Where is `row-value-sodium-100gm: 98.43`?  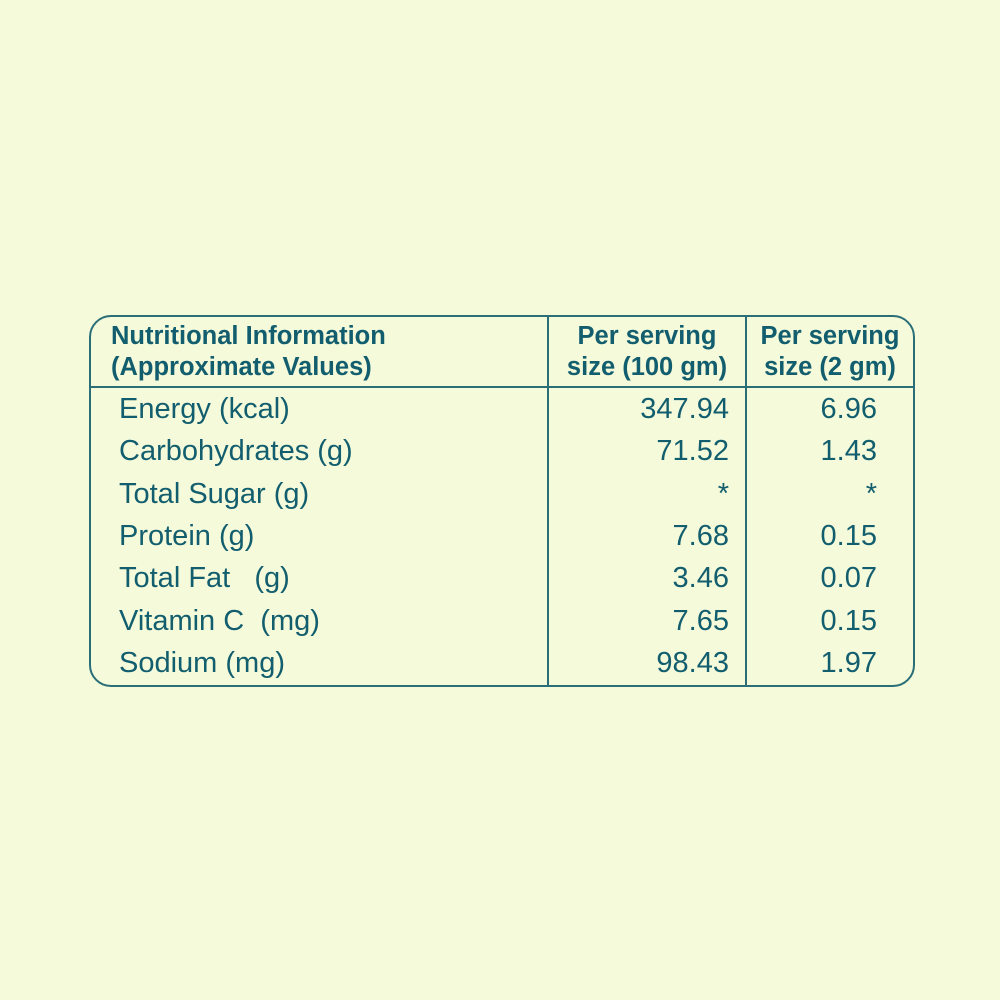
row-value-sodium-100gm: 98.43 is located at coordinates (646, 663).